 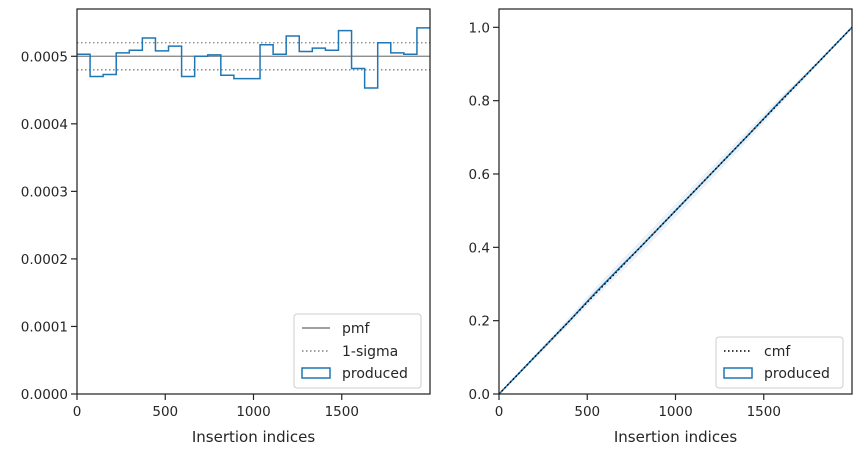 What do you see at coordinates (479, 175) in the screenshot?
I see `right-y-tick-label: 0.6` at bounding box center [479, 175].